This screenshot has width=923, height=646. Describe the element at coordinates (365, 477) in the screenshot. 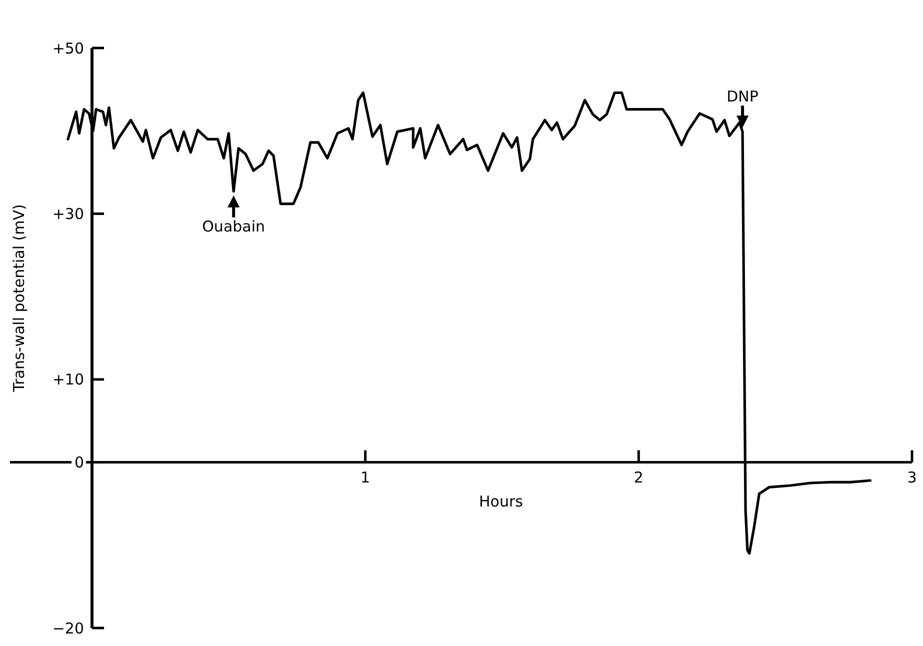

I see `x-tick-label: 1` at that location.